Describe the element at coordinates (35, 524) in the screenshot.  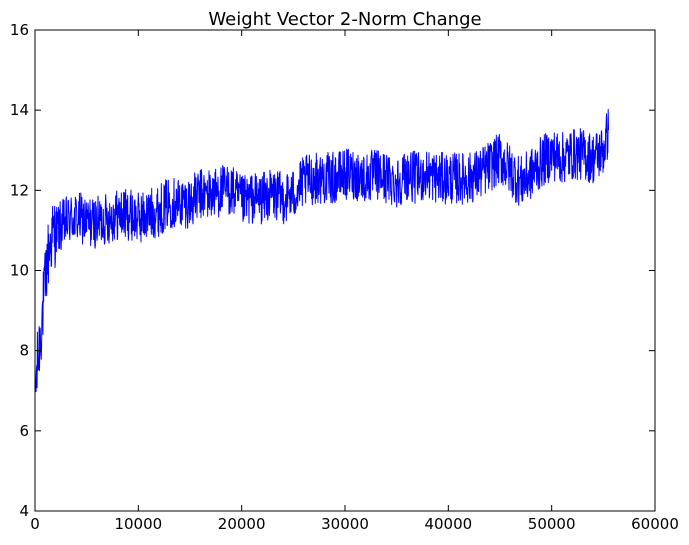
I see `x-tick-label: 0` at that location.